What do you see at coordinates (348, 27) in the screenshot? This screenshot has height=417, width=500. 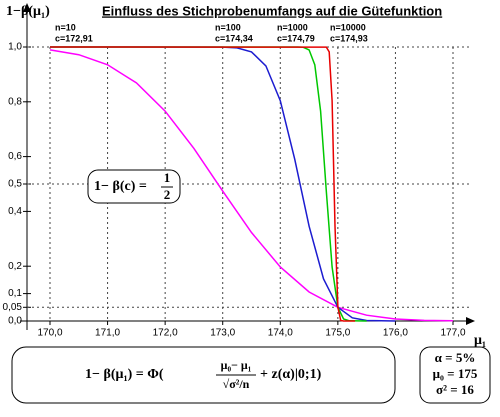 I see `series-label: n=10000` at bounding box center [348, 27].